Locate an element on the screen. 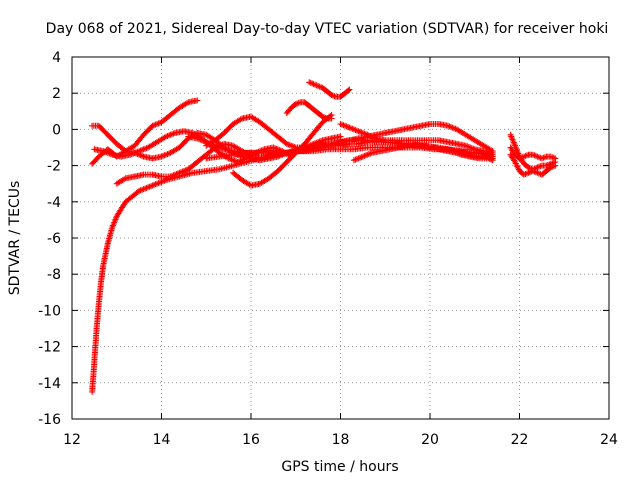 This screenshot has height=480, width=640. y-tick-label: -14 is located at coordinates (49, 384).